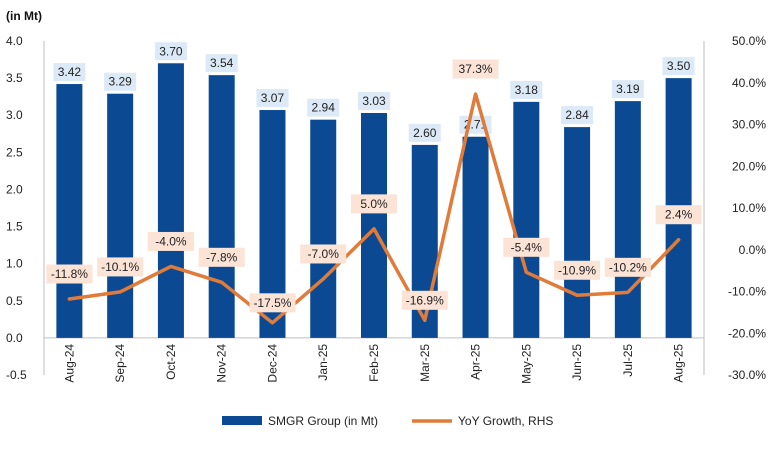  I want to click on y-right-tick-label: 0.0%, so click(753, 250).